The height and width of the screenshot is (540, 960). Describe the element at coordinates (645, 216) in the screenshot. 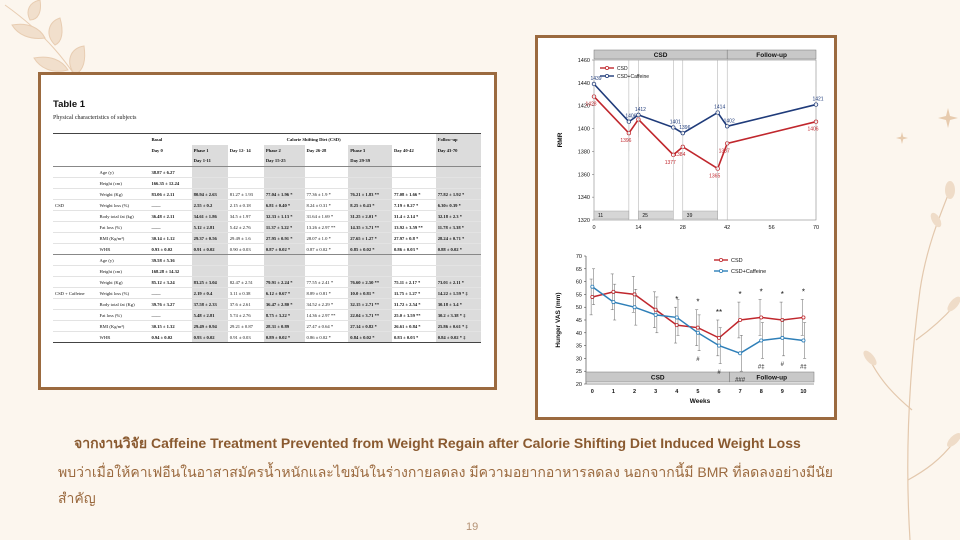

I see `phase-day-label: 25` at that location.